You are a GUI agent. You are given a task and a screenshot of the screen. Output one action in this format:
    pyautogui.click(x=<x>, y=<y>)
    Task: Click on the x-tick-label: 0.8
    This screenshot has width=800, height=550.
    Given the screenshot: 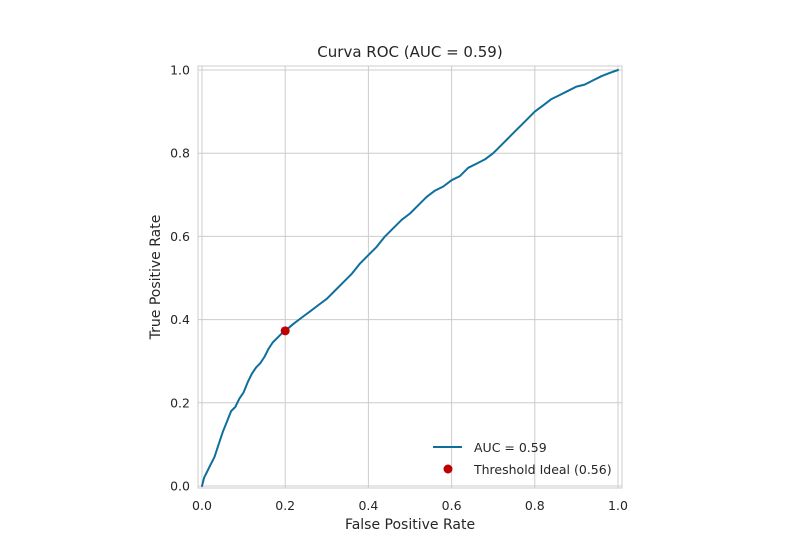 What is the action you would take?
    pyautogui.click(x=535, y=505)
    